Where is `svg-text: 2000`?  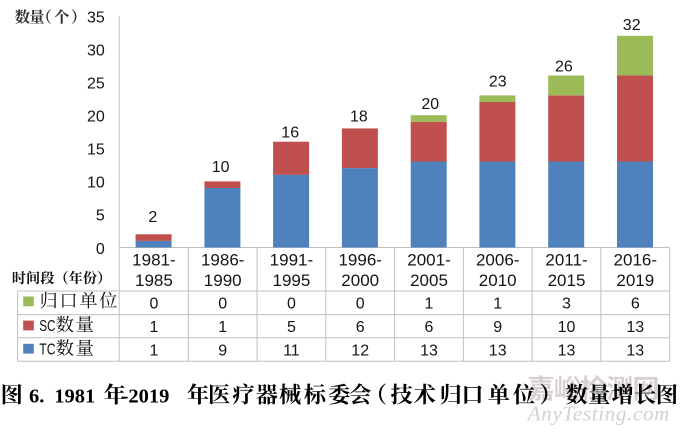 svg-text: 2000 is located at coordinates (360, 280).